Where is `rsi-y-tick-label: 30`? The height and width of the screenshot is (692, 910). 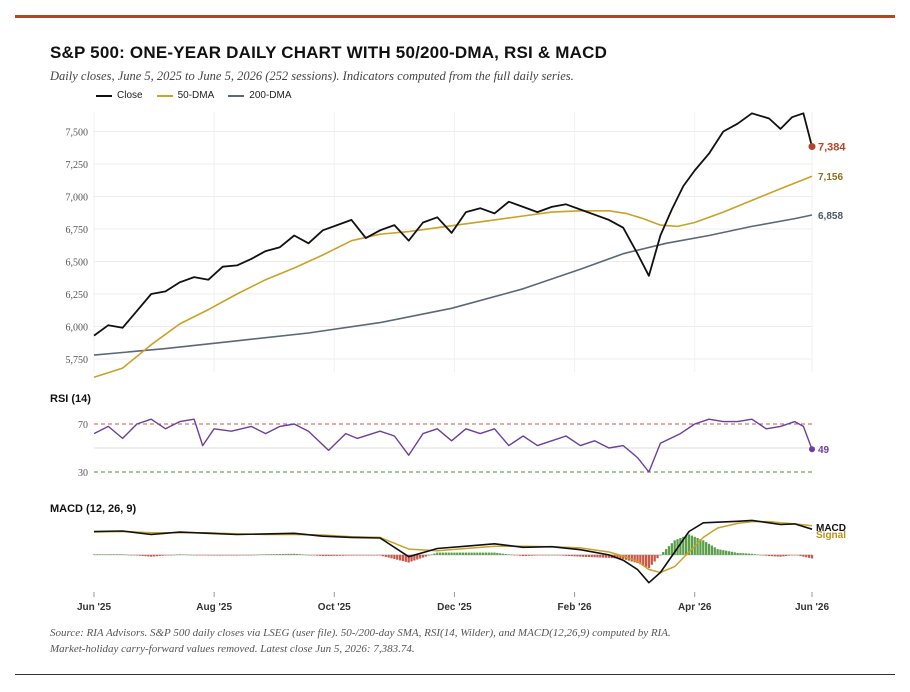 rsi-y-tick-label: 30 is located at coordinates (83, 473).